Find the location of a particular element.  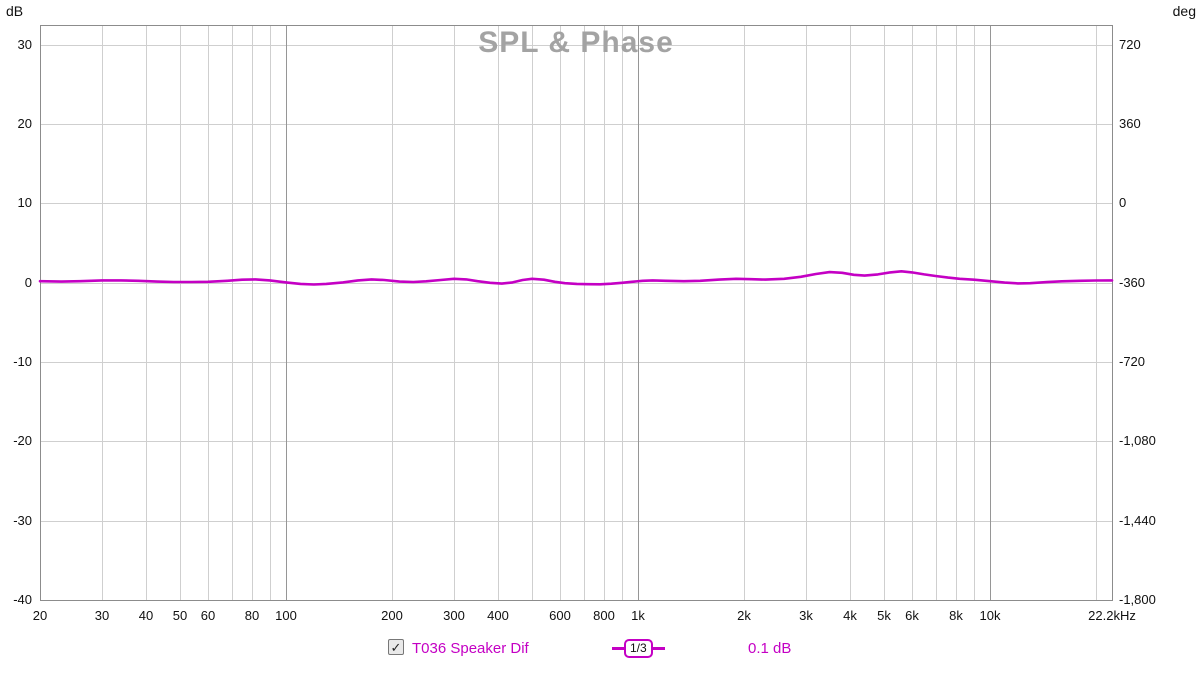

x-axis-tick: 200 is located at coordinates (392, 615).